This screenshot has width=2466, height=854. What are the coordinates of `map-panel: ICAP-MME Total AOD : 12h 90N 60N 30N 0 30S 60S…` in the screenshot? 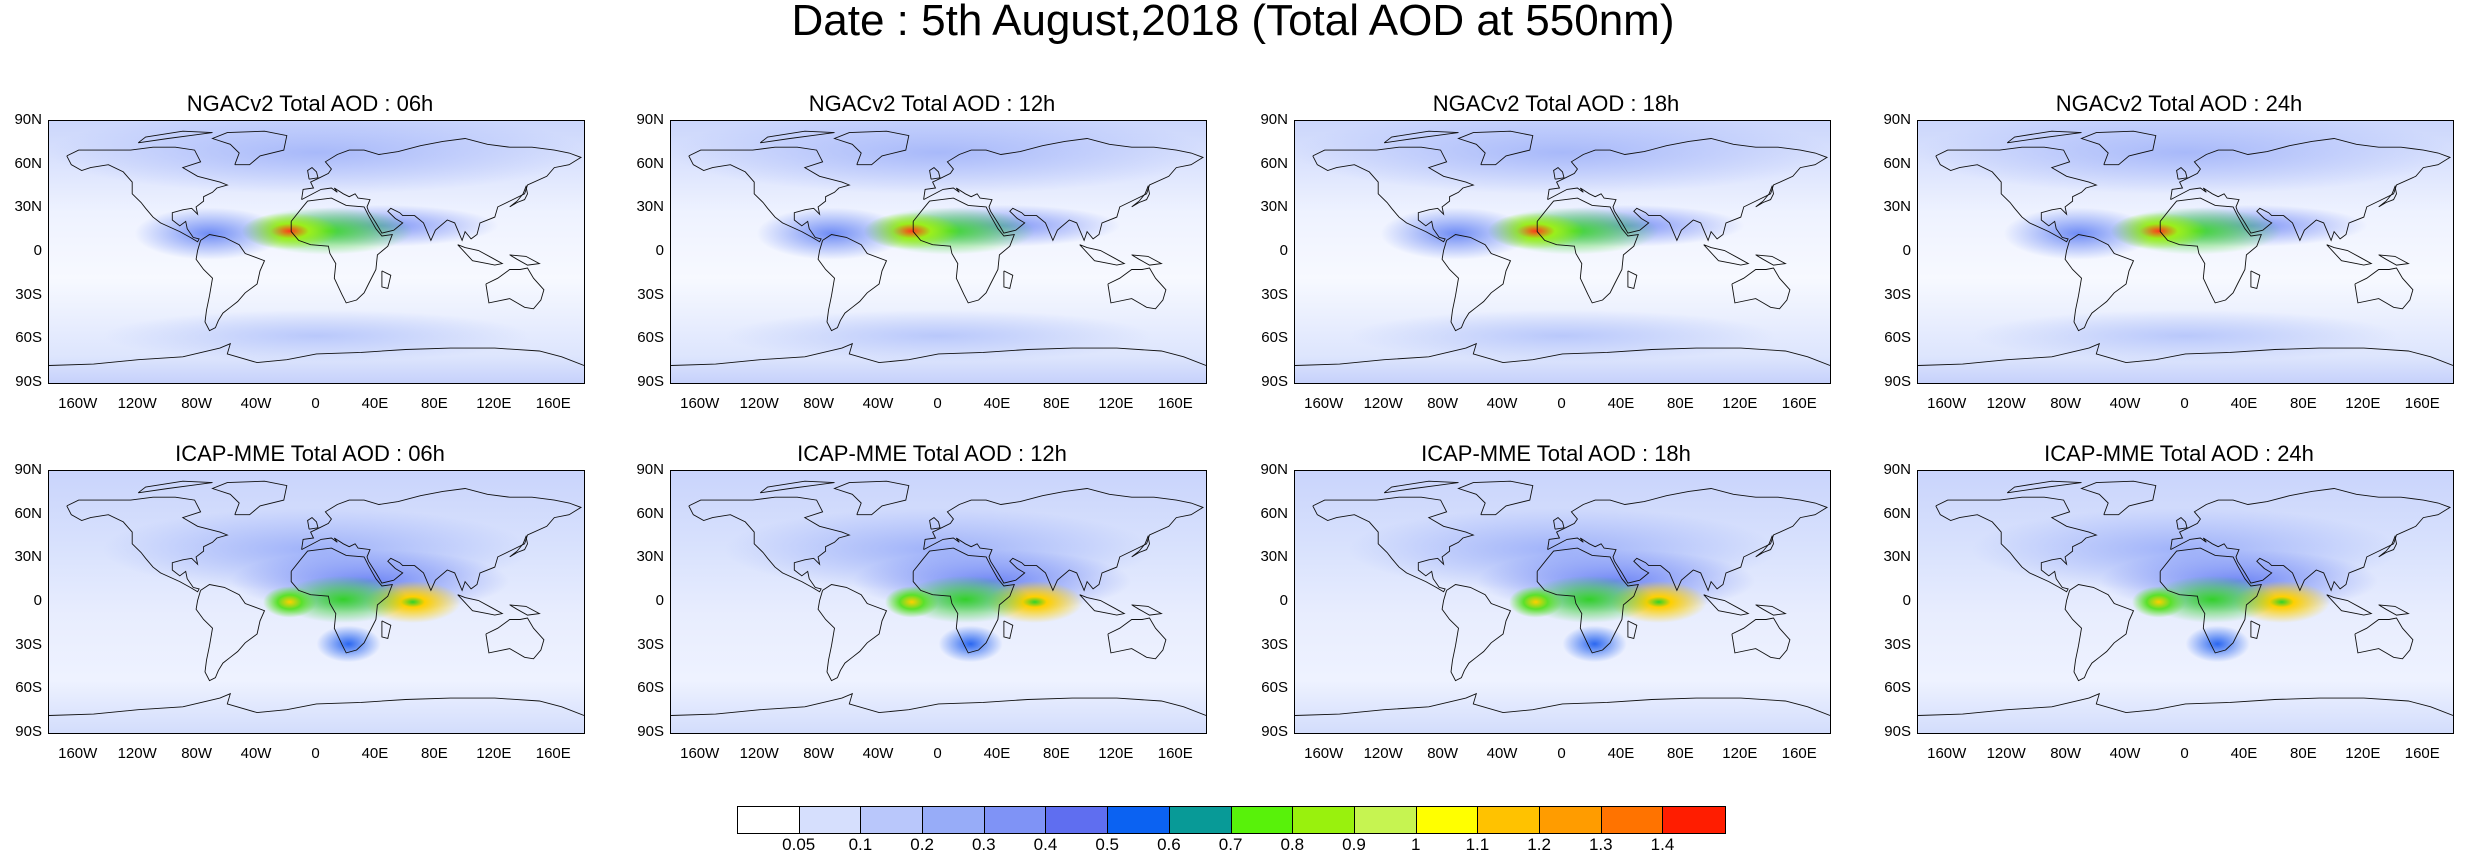 It's located at (922, 607).